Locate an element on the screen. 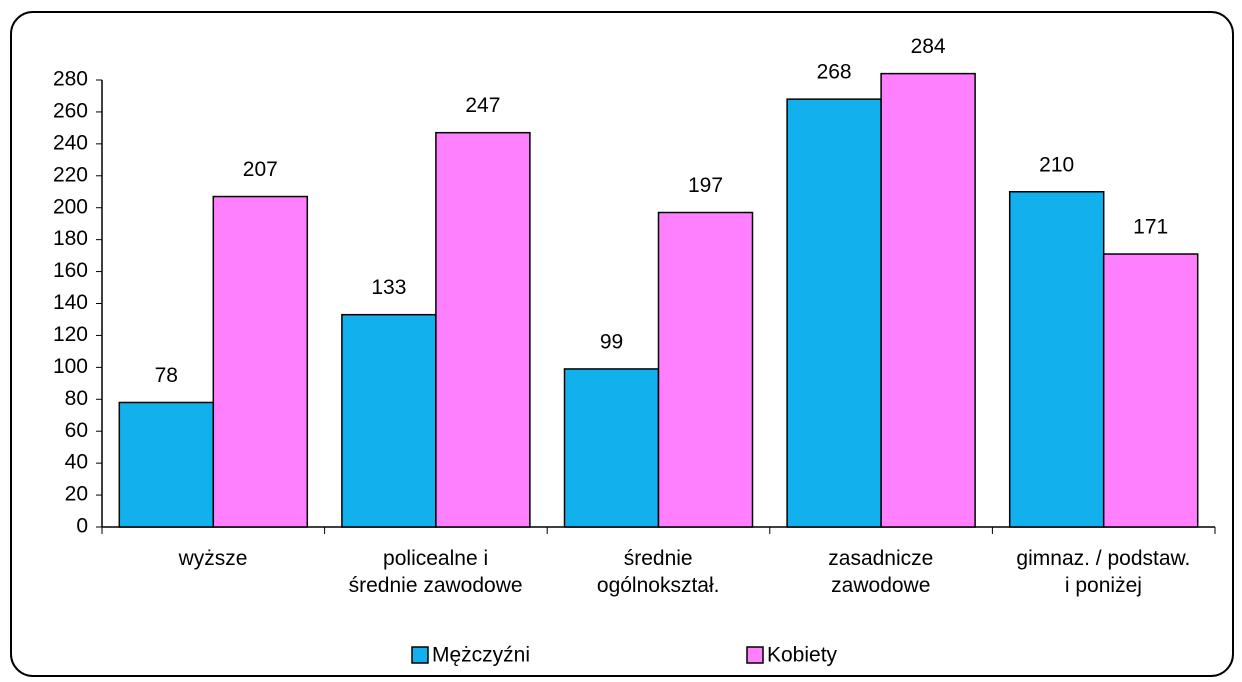 This screenshot has height=682, width=1242. y-tick-label: 140 is located at coordinates (70, 302).